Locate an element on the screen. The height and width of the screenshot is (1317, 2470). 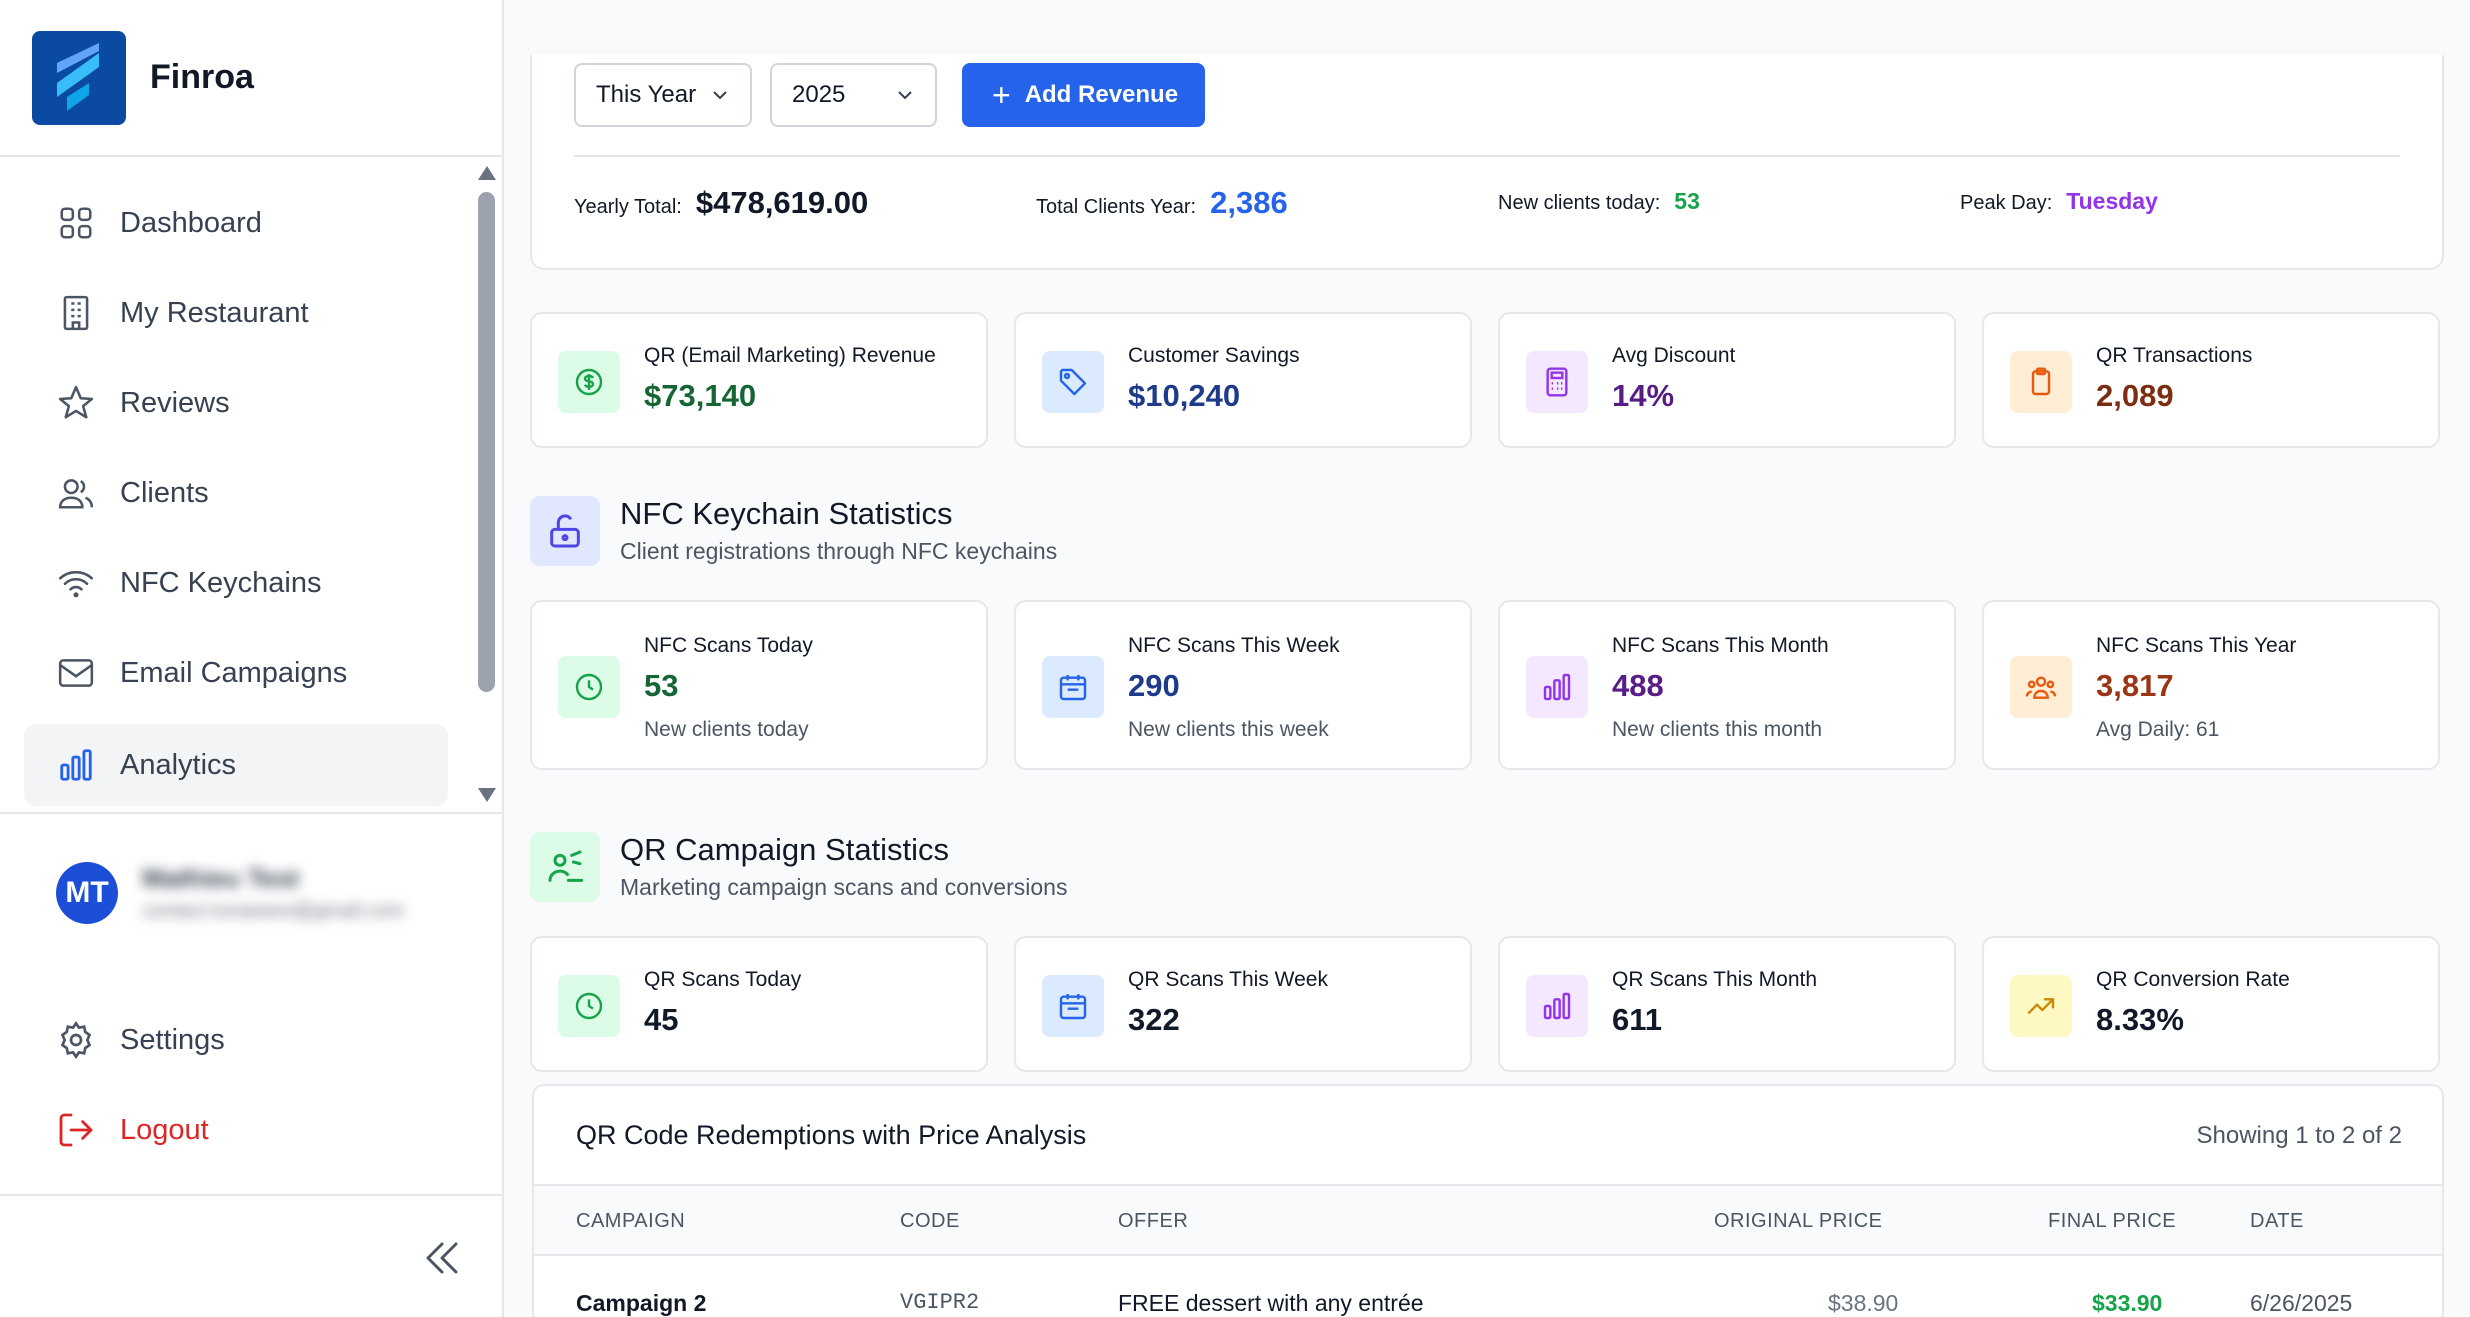
logout-icon is located at coordinates (76, 1130).